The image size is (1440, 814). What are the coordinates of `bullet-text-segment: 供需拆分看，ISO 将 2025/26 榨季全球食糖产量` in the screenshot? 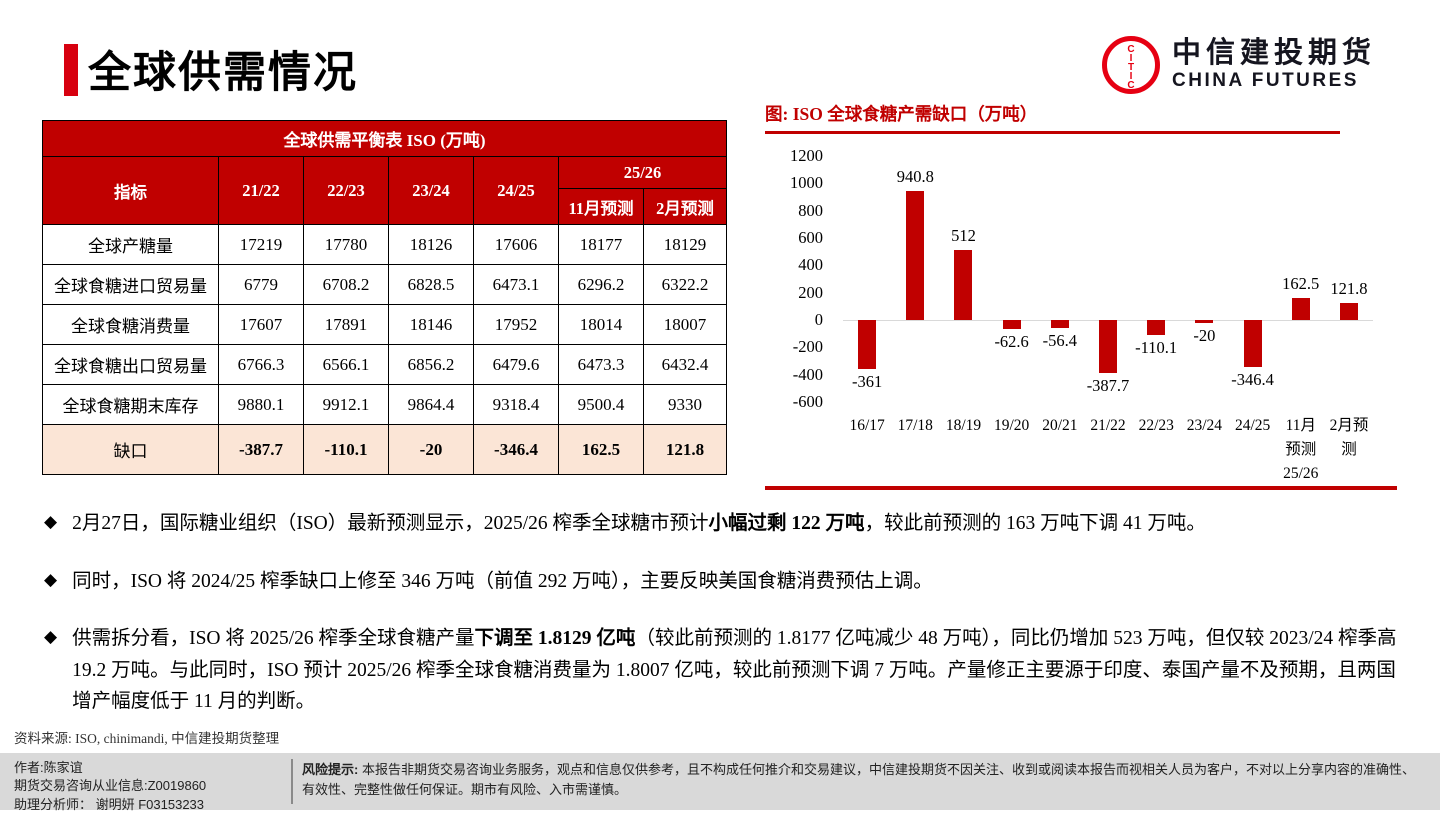 It's located at (273, 639).